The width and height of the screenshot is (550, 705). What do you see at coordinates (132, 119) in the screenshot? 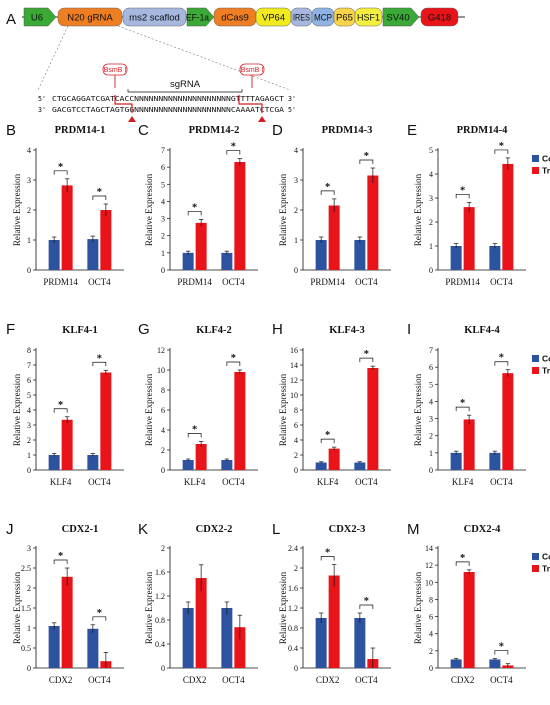
I see `cut-arrow-left` at bounding box center [132, 119].